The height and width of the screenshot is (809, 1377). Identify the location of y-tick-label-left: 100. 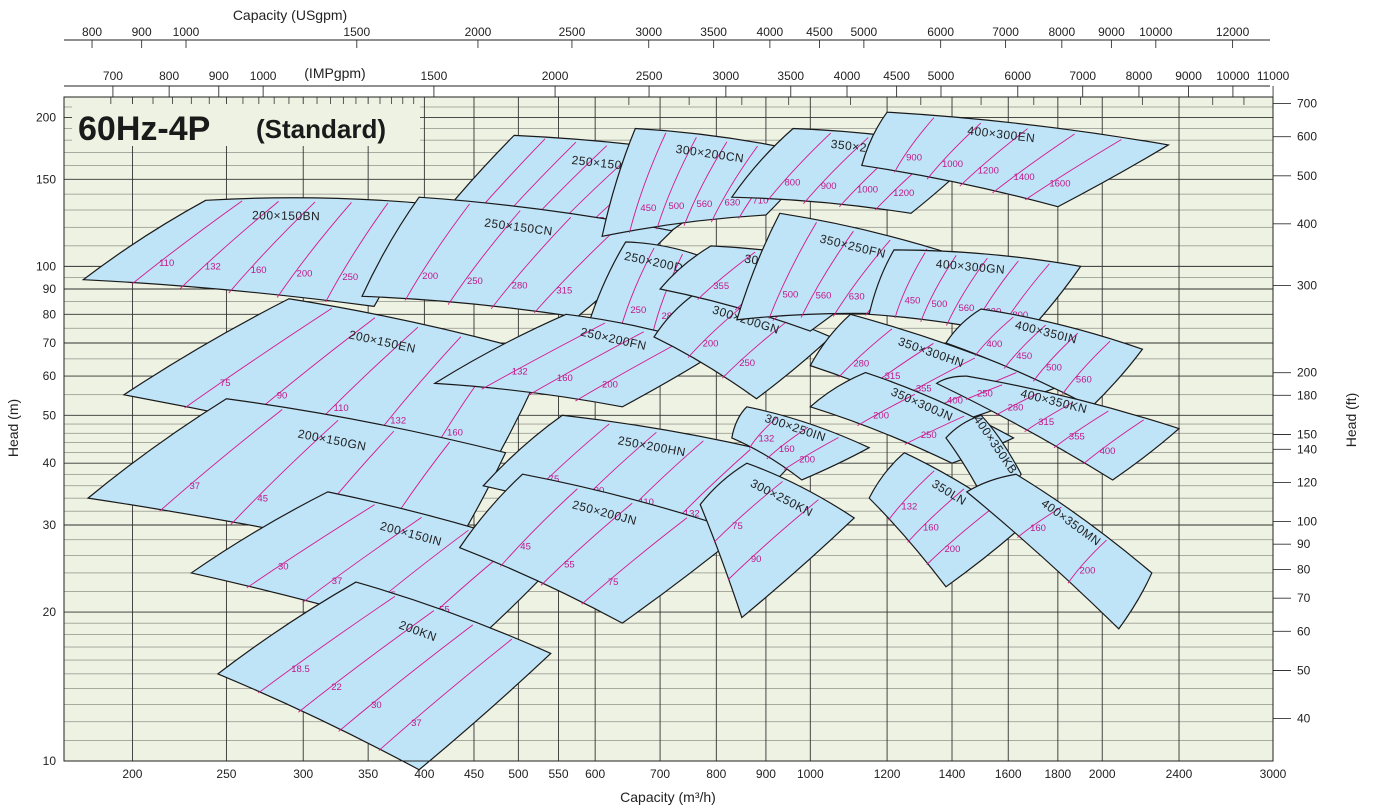
(46, 266).